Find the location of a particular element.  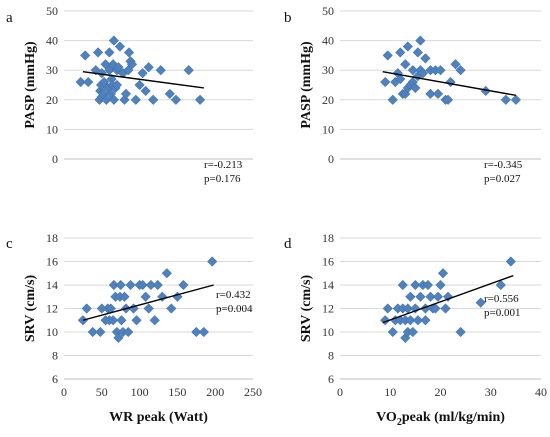

panel-letter: d is located at coordinates (288, 244).